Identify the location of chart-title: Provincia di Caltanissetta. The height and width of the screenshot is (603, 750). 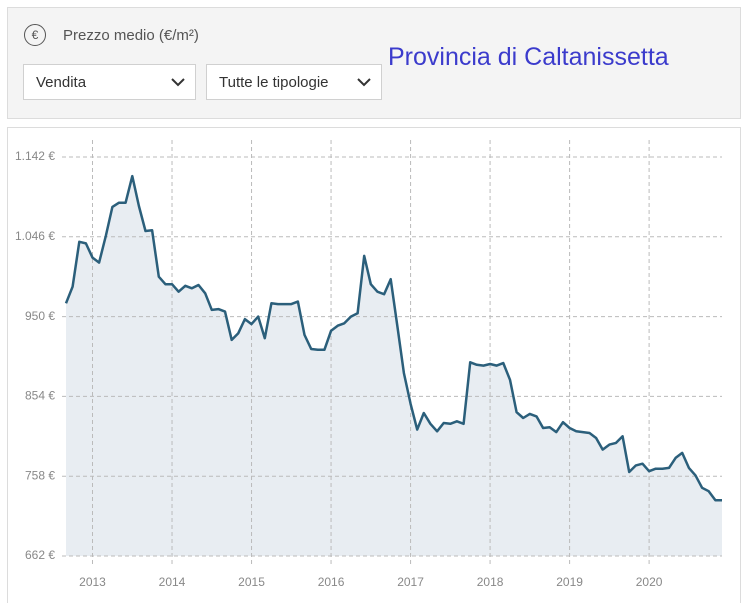
(528, 57).